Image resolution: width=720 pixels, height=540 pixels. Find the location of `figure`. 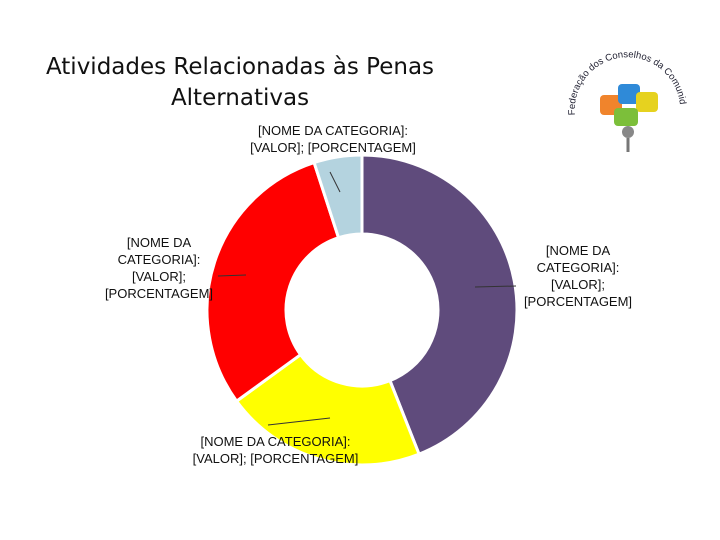

figure is located at coordinates (628, 132).